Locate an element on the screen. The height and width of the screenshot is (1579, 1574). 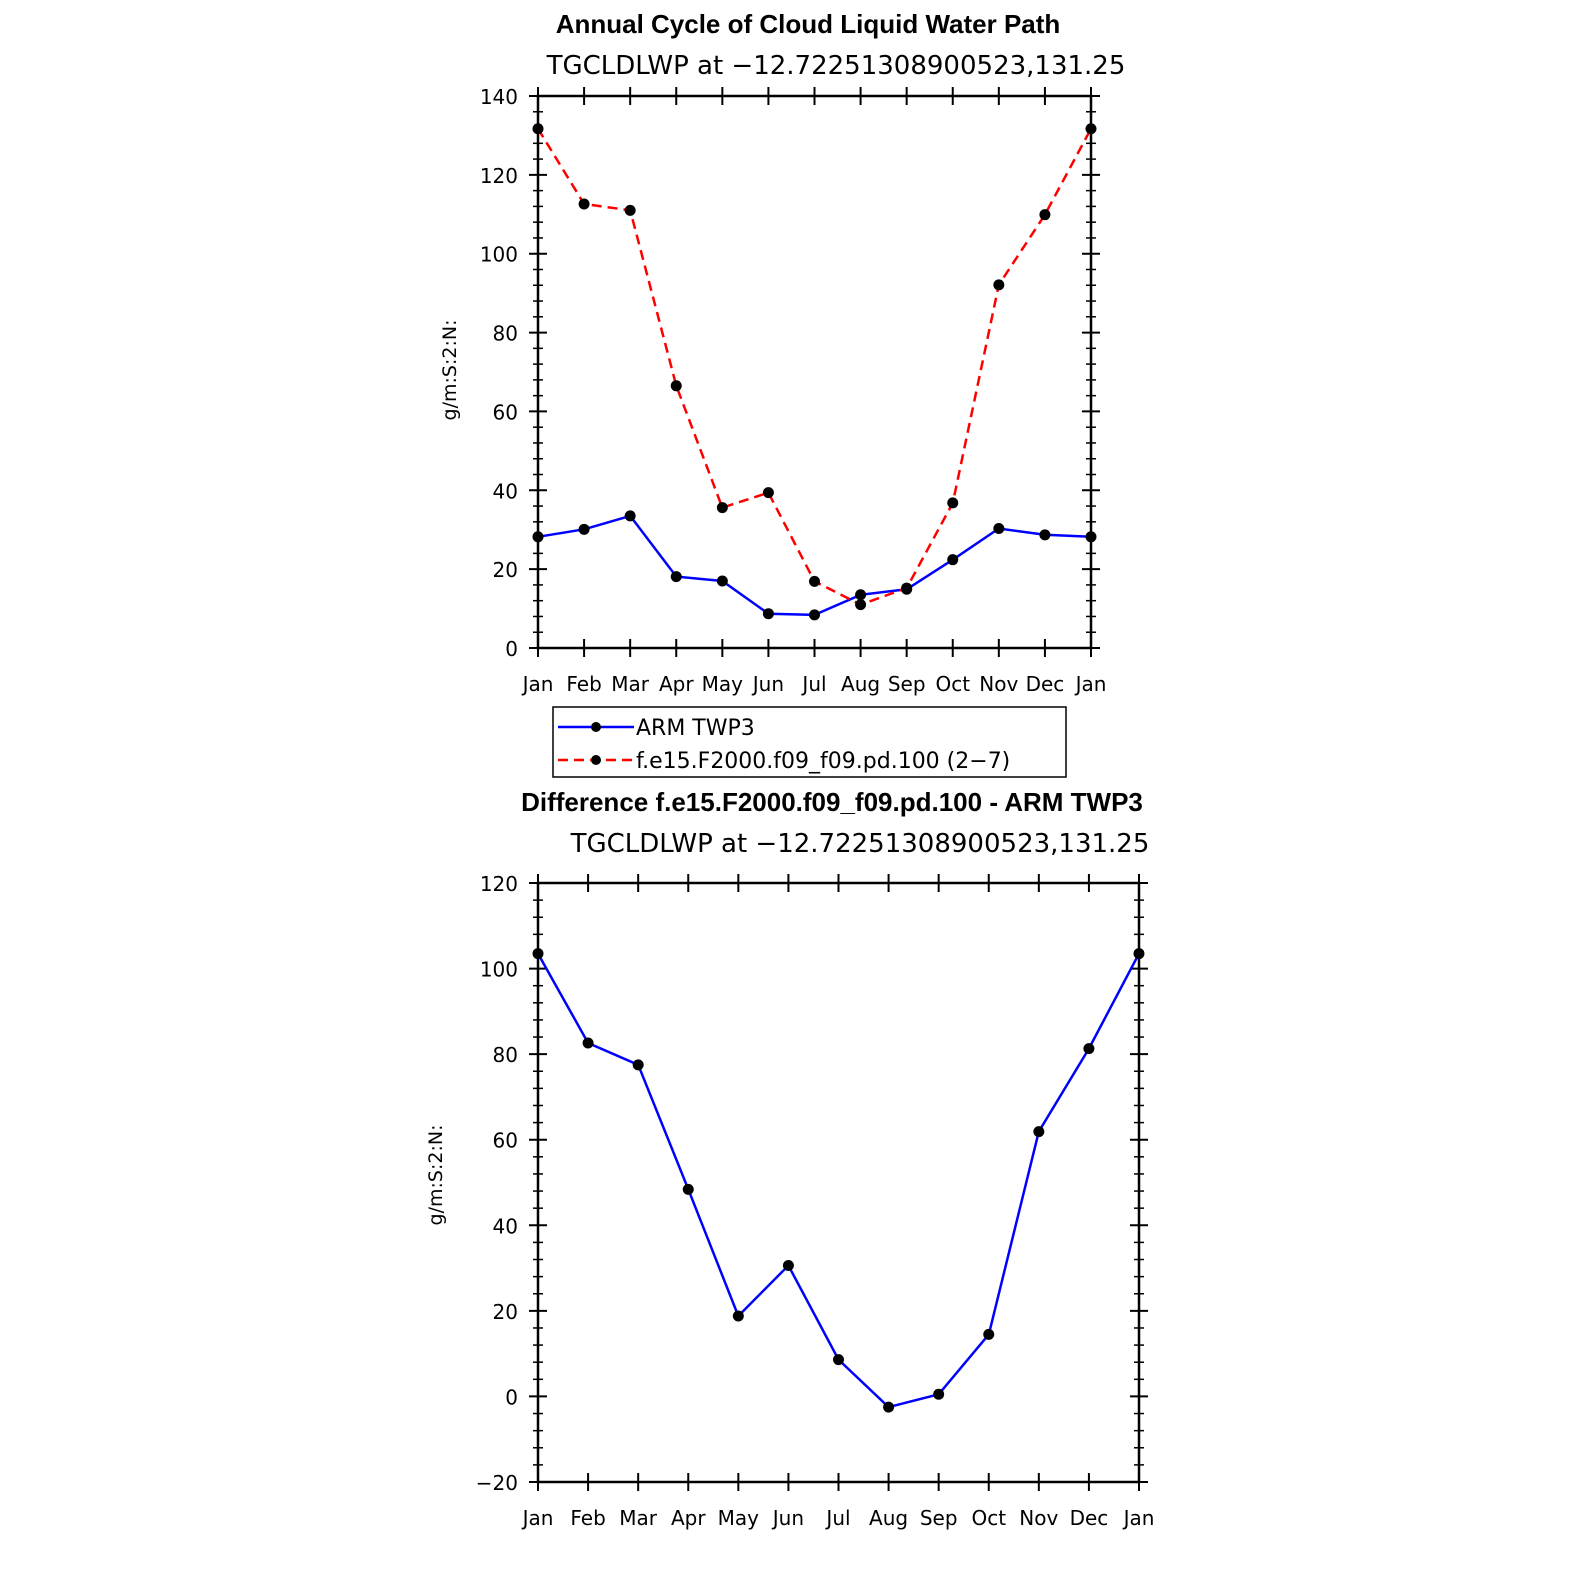
chart-title: Annual Cycle of Cloud Liquid Water Path is located at coordinates (808, 24).